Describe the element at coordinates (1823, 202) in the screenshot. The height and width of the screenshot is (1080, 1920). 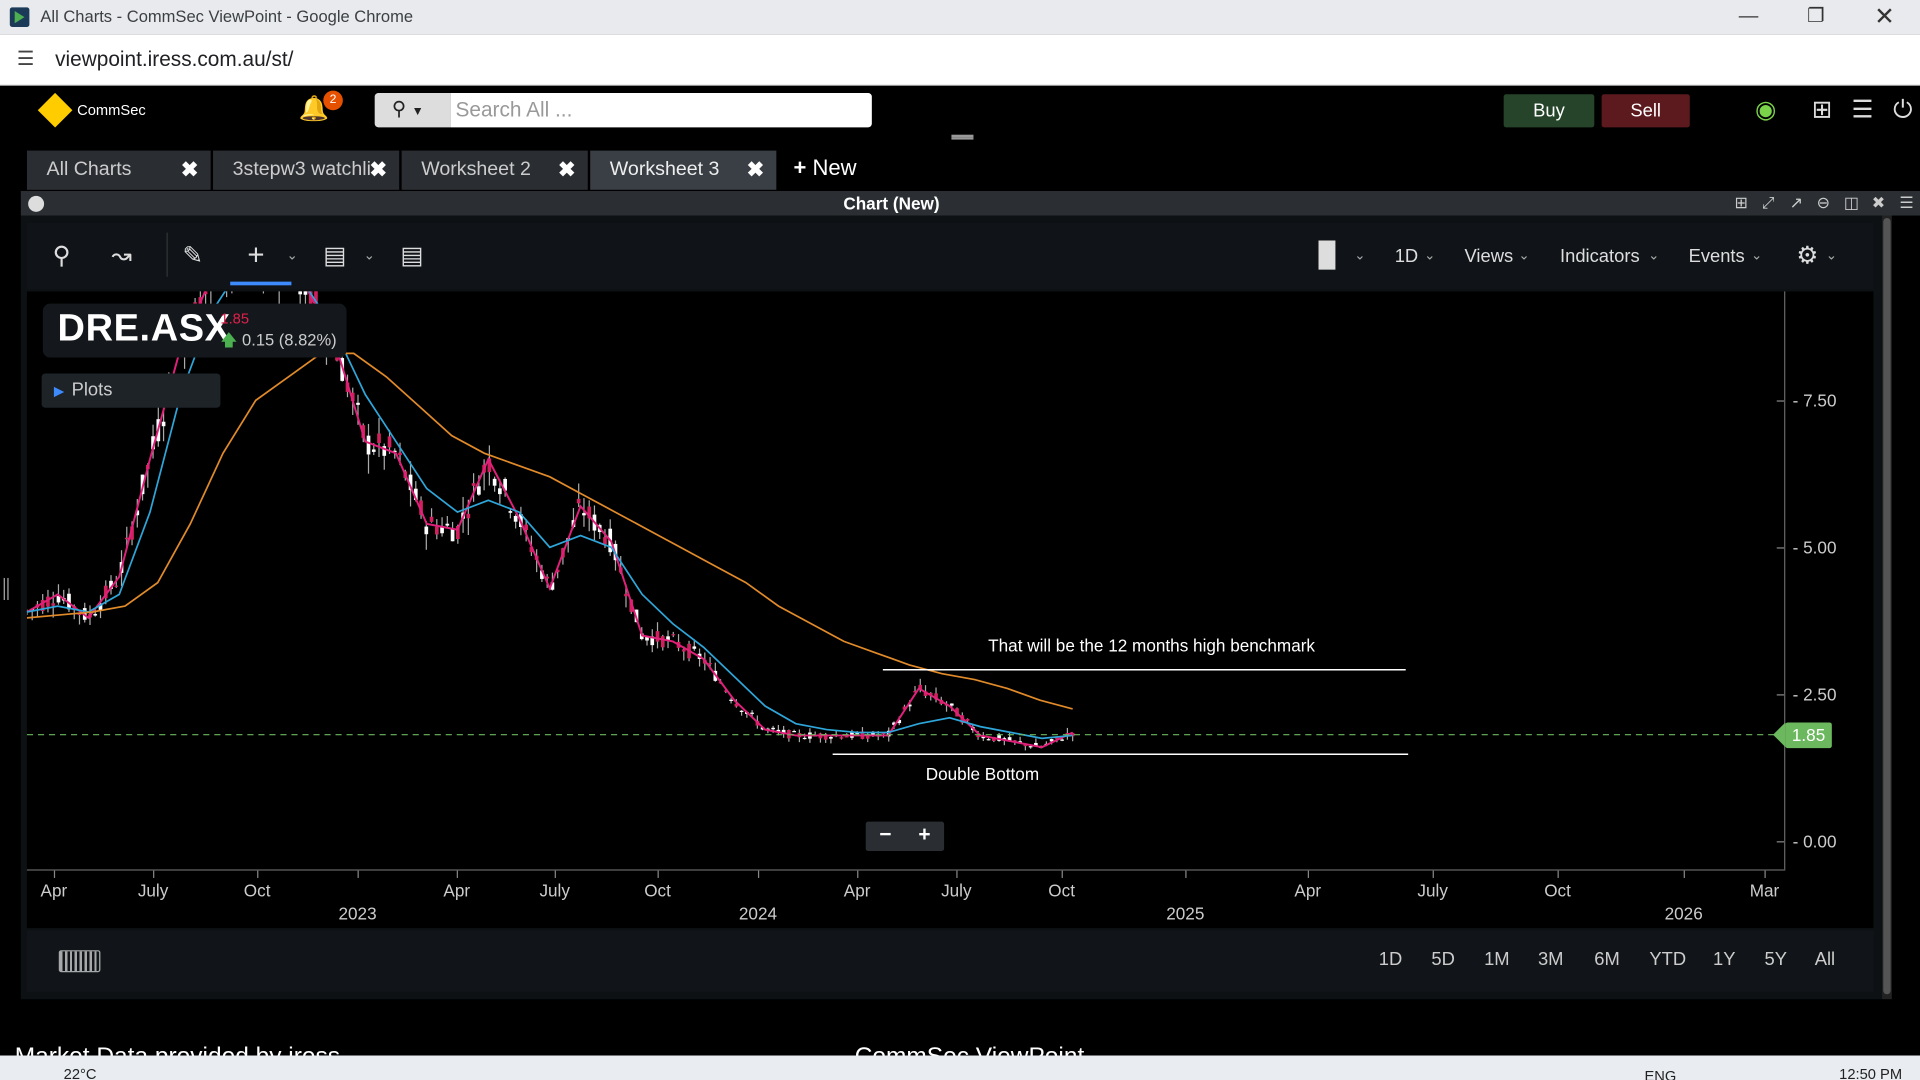
I see `minimize-panel-icon: ⊖` at that location.